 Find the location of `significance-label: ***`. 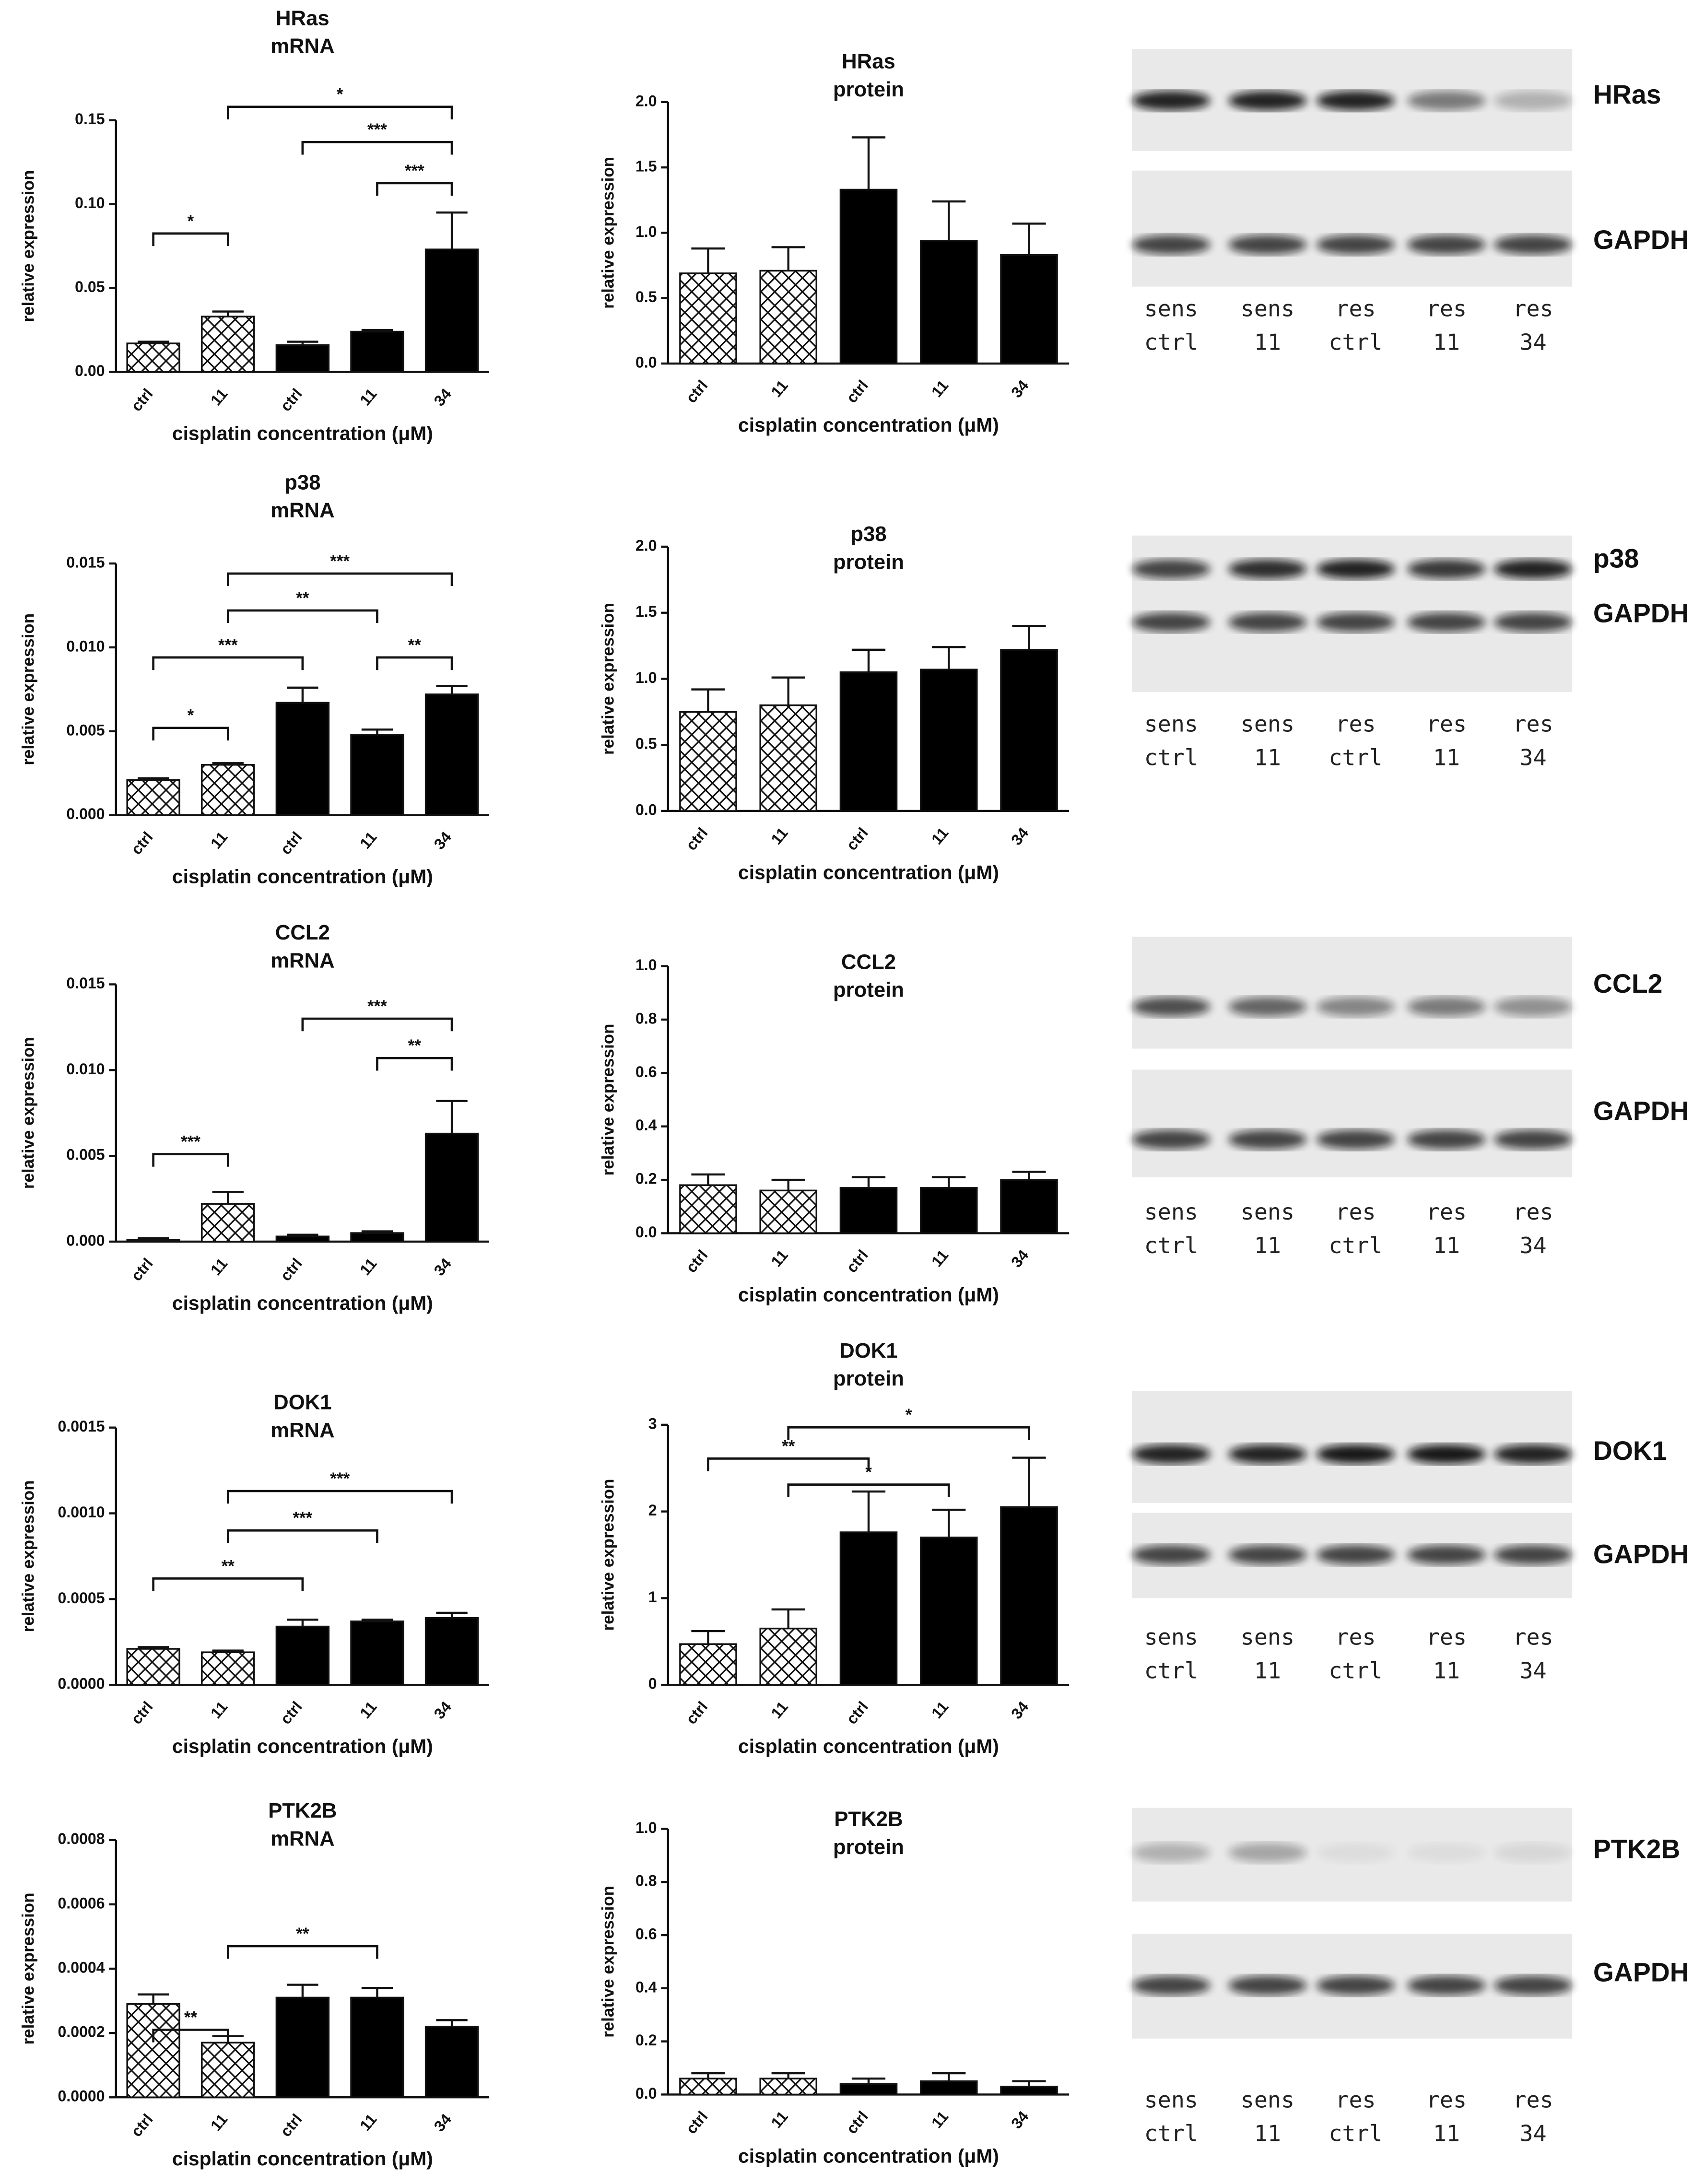

significance-label: *** is located at coordinates (228, 646).